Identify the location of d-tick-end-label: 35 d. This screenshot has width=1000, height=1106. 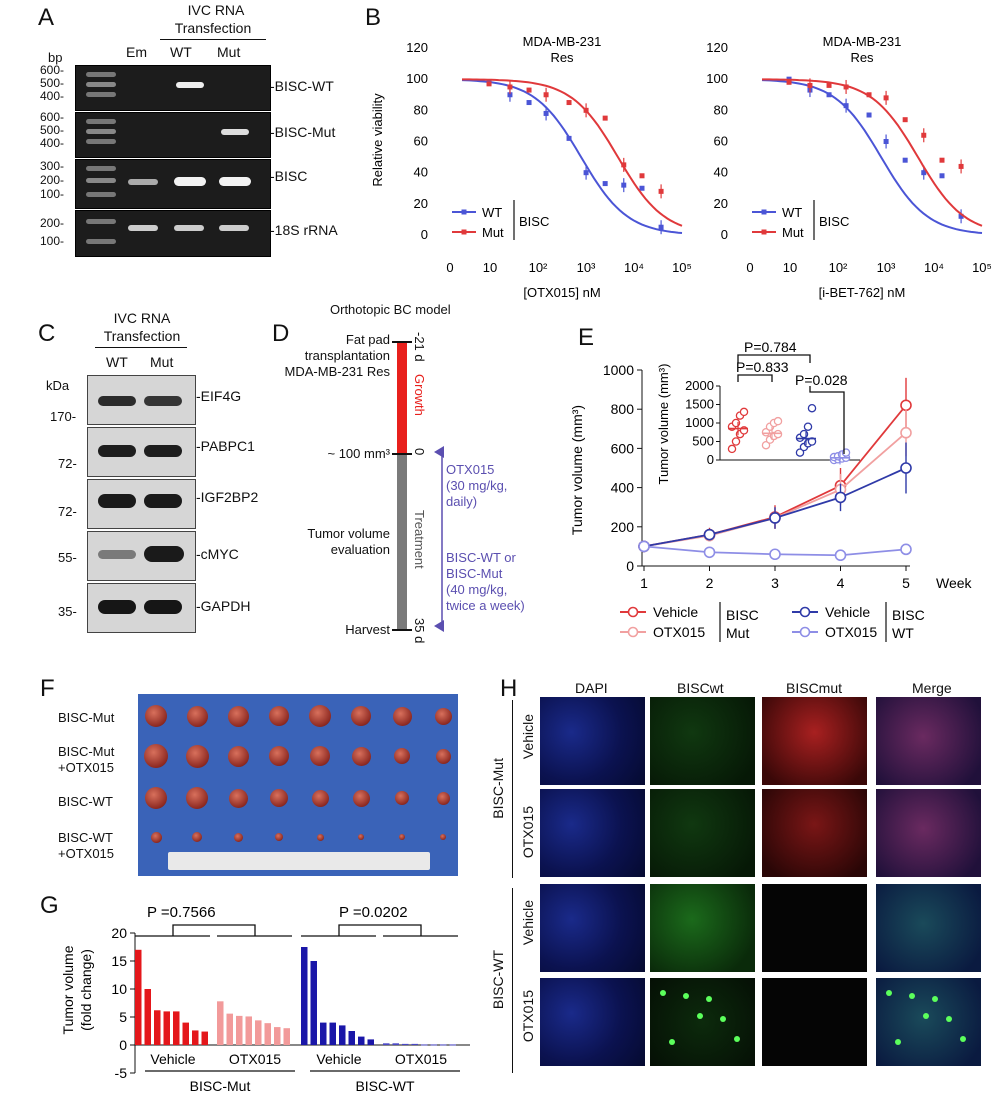
(419, 631).